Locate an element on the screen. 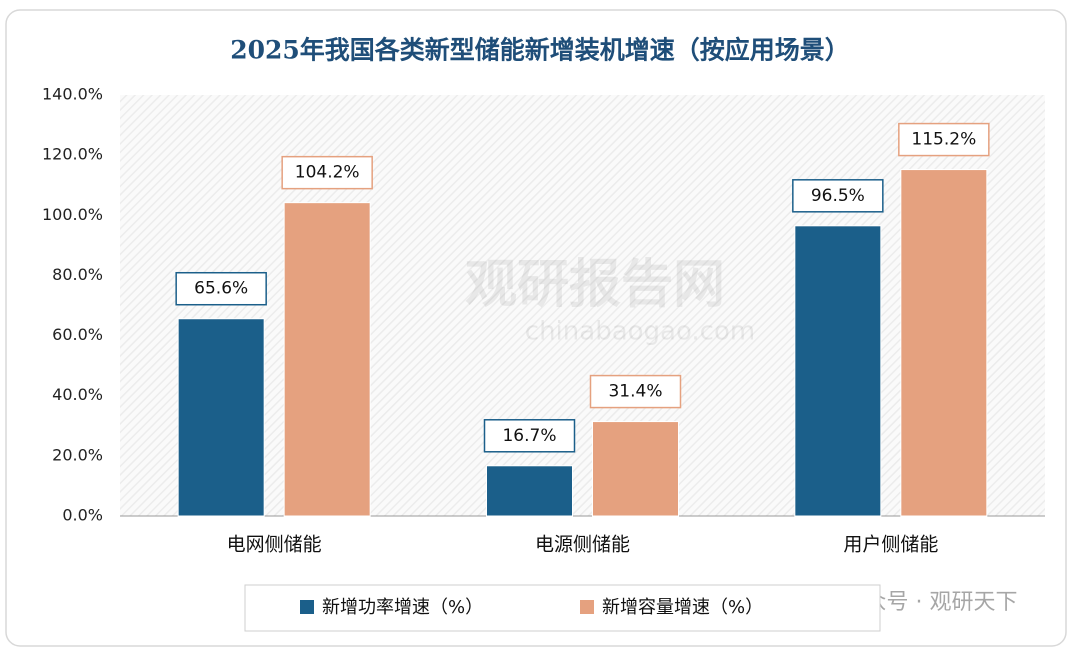 The image size is (1080, 653). y-tick-label: 140.0% is located at coordinates (72, 94).